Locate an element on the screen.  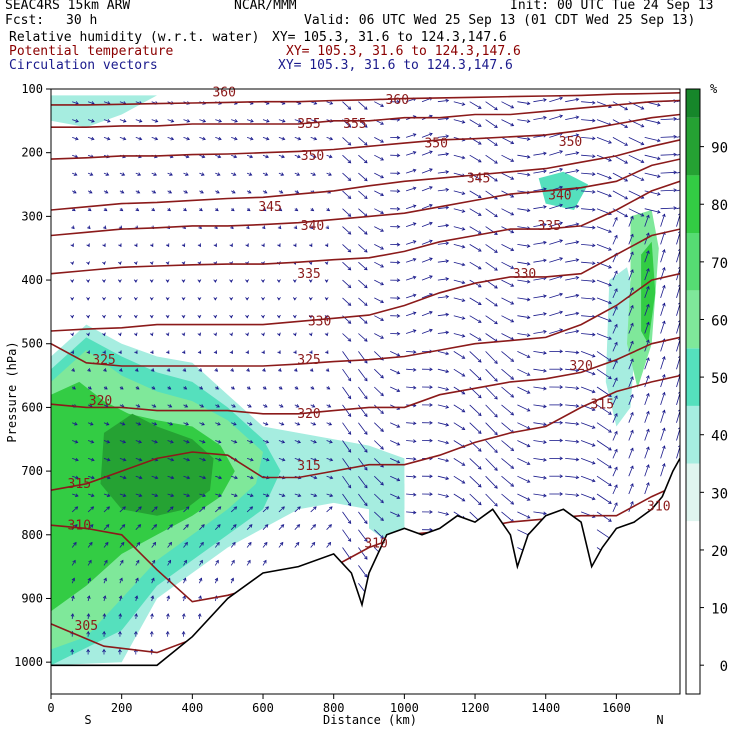
theta-label-330-0: 330 is located at coordinates (319, 322).